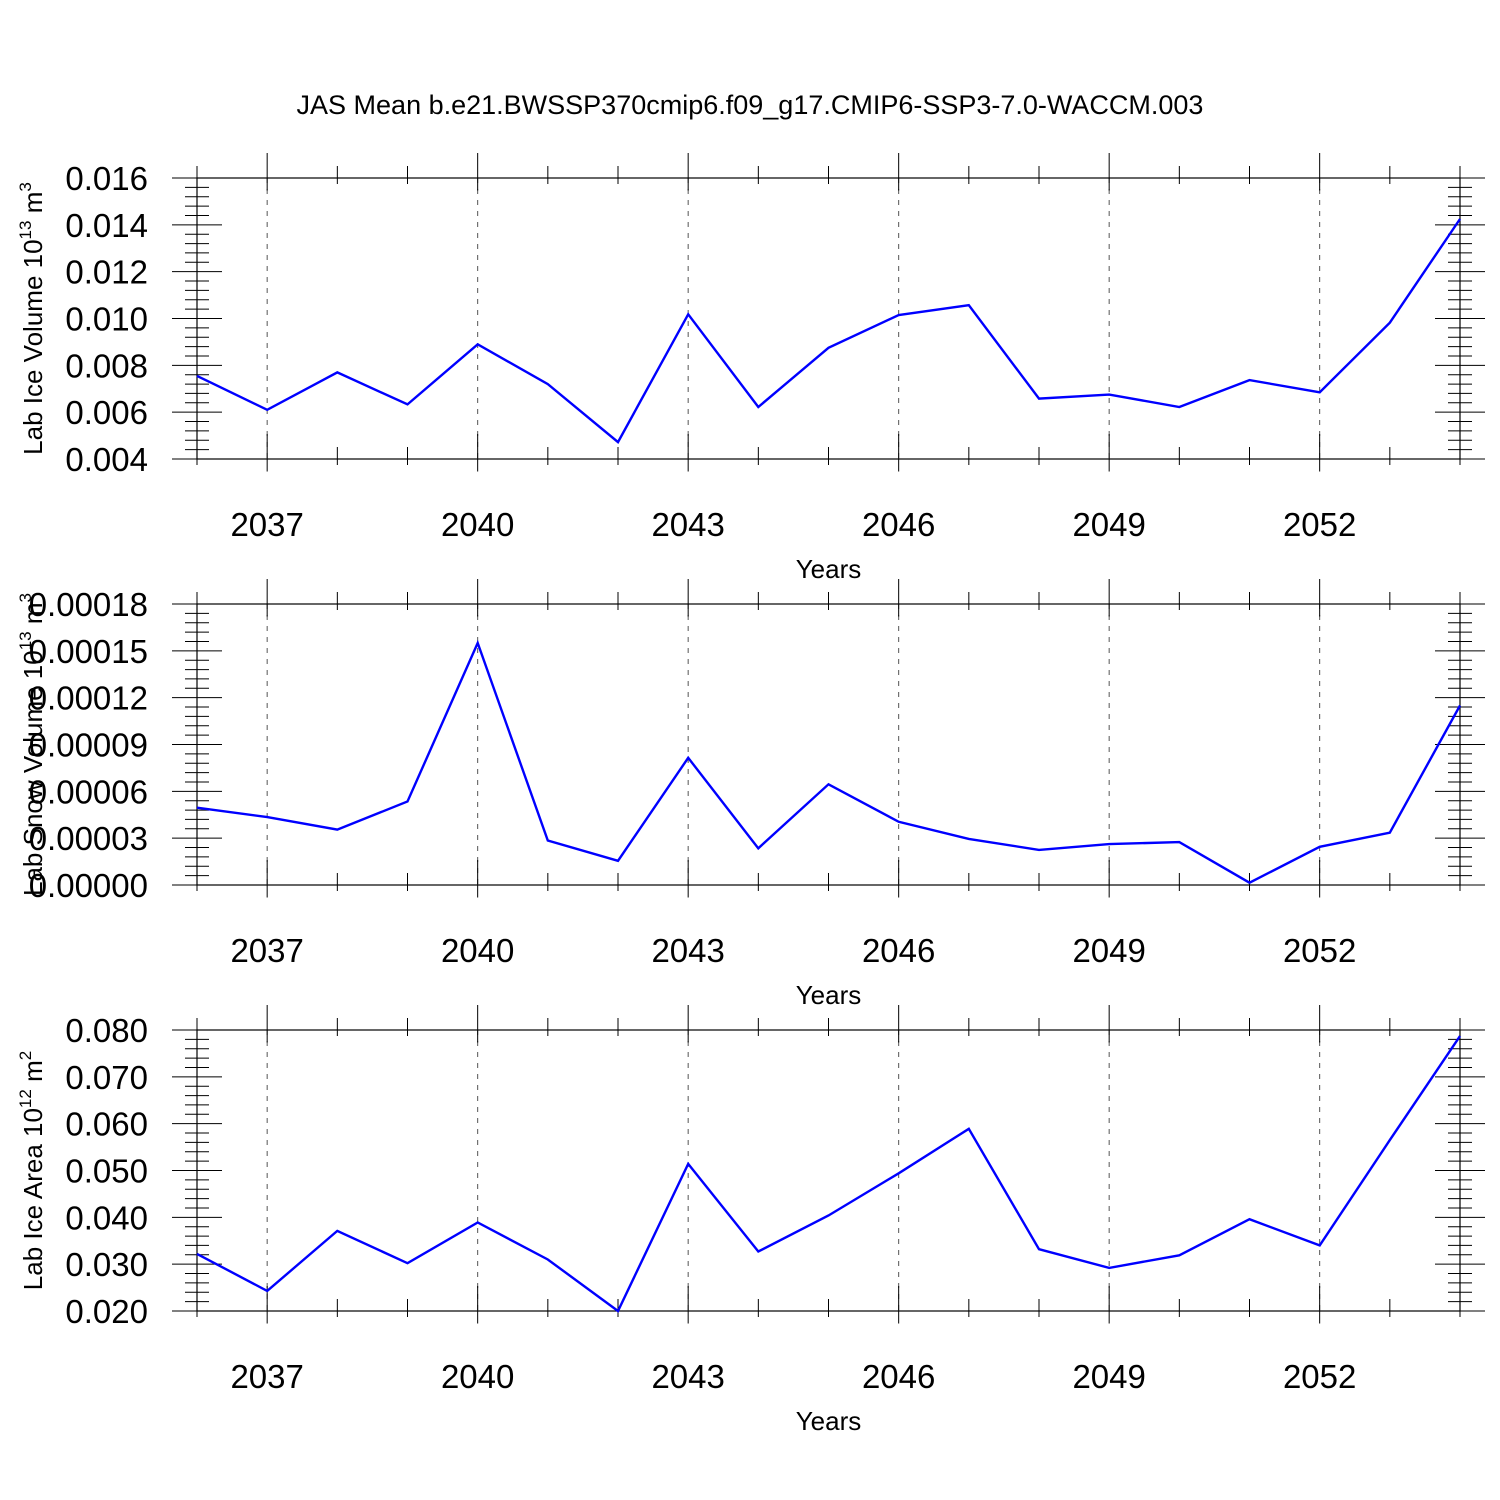 Image resolution: width=1500 pixels, height=1500 pixels. Describe the element at coordinates (106, 272) in the screenshot. I see `y-tick-label: 0.012` at that location.